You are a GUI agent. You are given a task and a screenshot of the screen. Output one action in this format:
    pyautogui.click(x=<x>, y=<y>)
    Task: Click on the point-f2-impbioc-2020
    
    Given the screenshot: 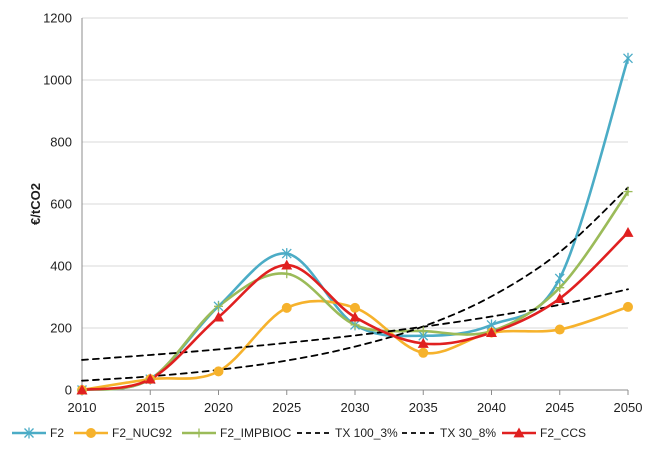 What is the action you would take?
    pyautogui.click(x=218, y=306)
    